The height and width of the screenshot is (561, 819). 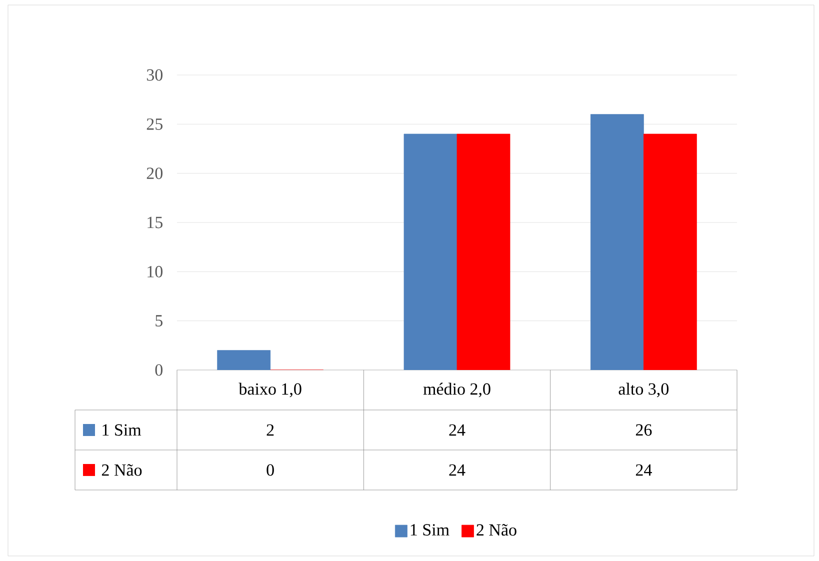 What do you see at coordinates (270, 470) in the screenshot?
I see `data-label: 0` at bounding box center [270, 470].